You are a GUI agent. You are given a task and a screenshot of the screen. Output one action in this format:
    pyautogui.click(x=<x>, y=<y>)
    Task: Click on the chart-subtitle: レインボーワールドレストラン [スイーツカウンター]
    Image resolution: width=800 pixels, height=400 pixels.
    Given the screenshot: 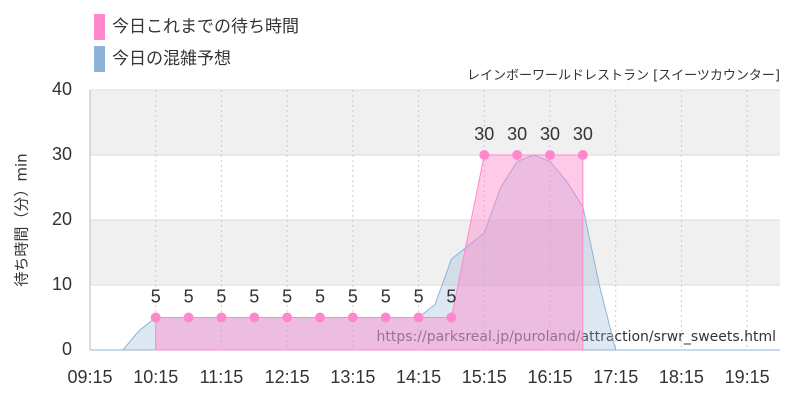 What is the action you would take?
    pyautogui.click(x=623, y=76)
    